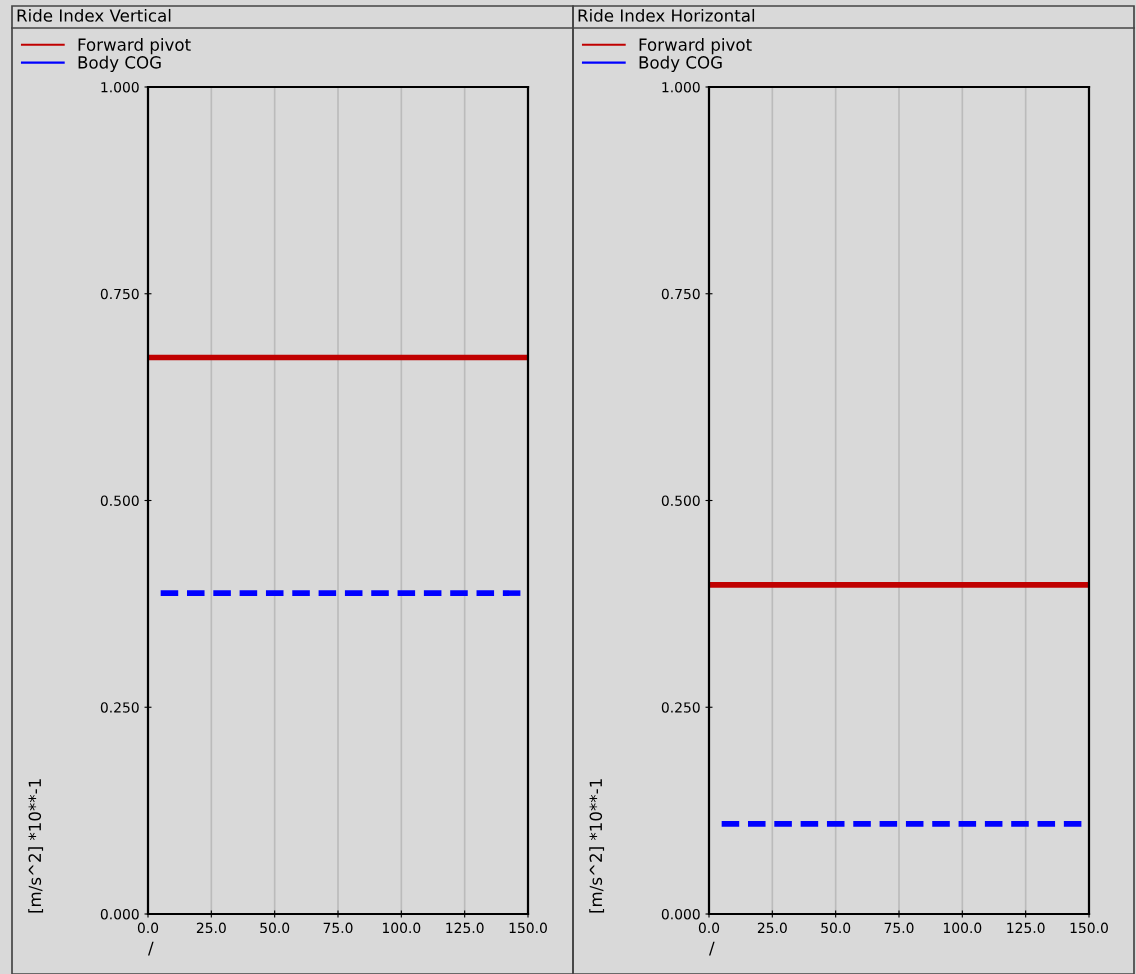 Image resolution: width=1136 pixels, height=974 pixels. Describe the element at coordinates (666, 15) in the screenshot. I see `chart-title: Ride Index Horizontal` at that location.